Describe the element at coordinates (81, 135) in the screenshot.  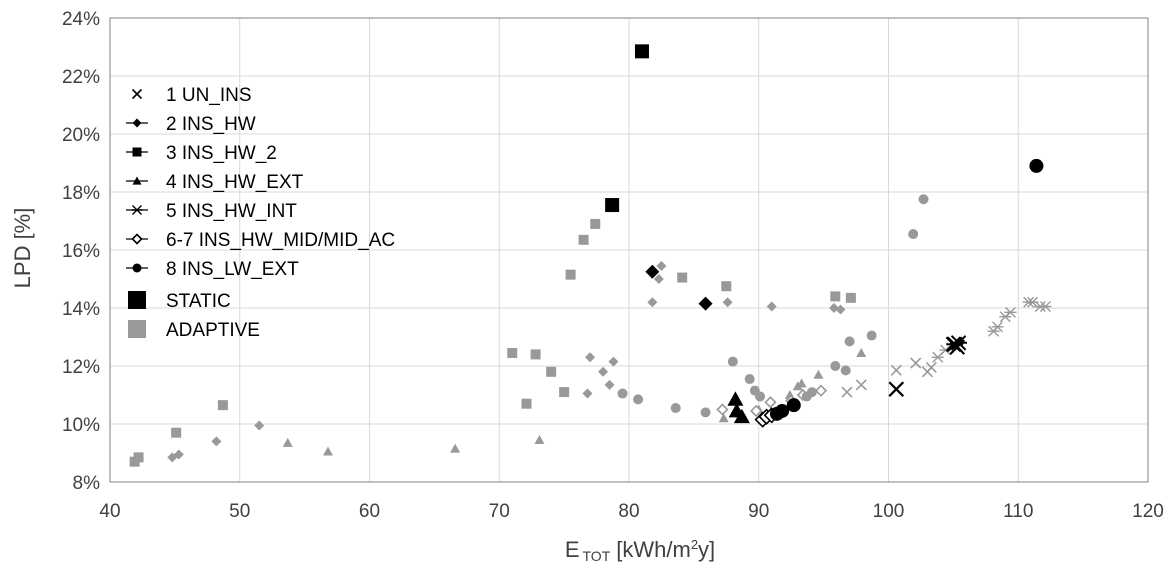
I see `y-tick-label: 20%` at that location.